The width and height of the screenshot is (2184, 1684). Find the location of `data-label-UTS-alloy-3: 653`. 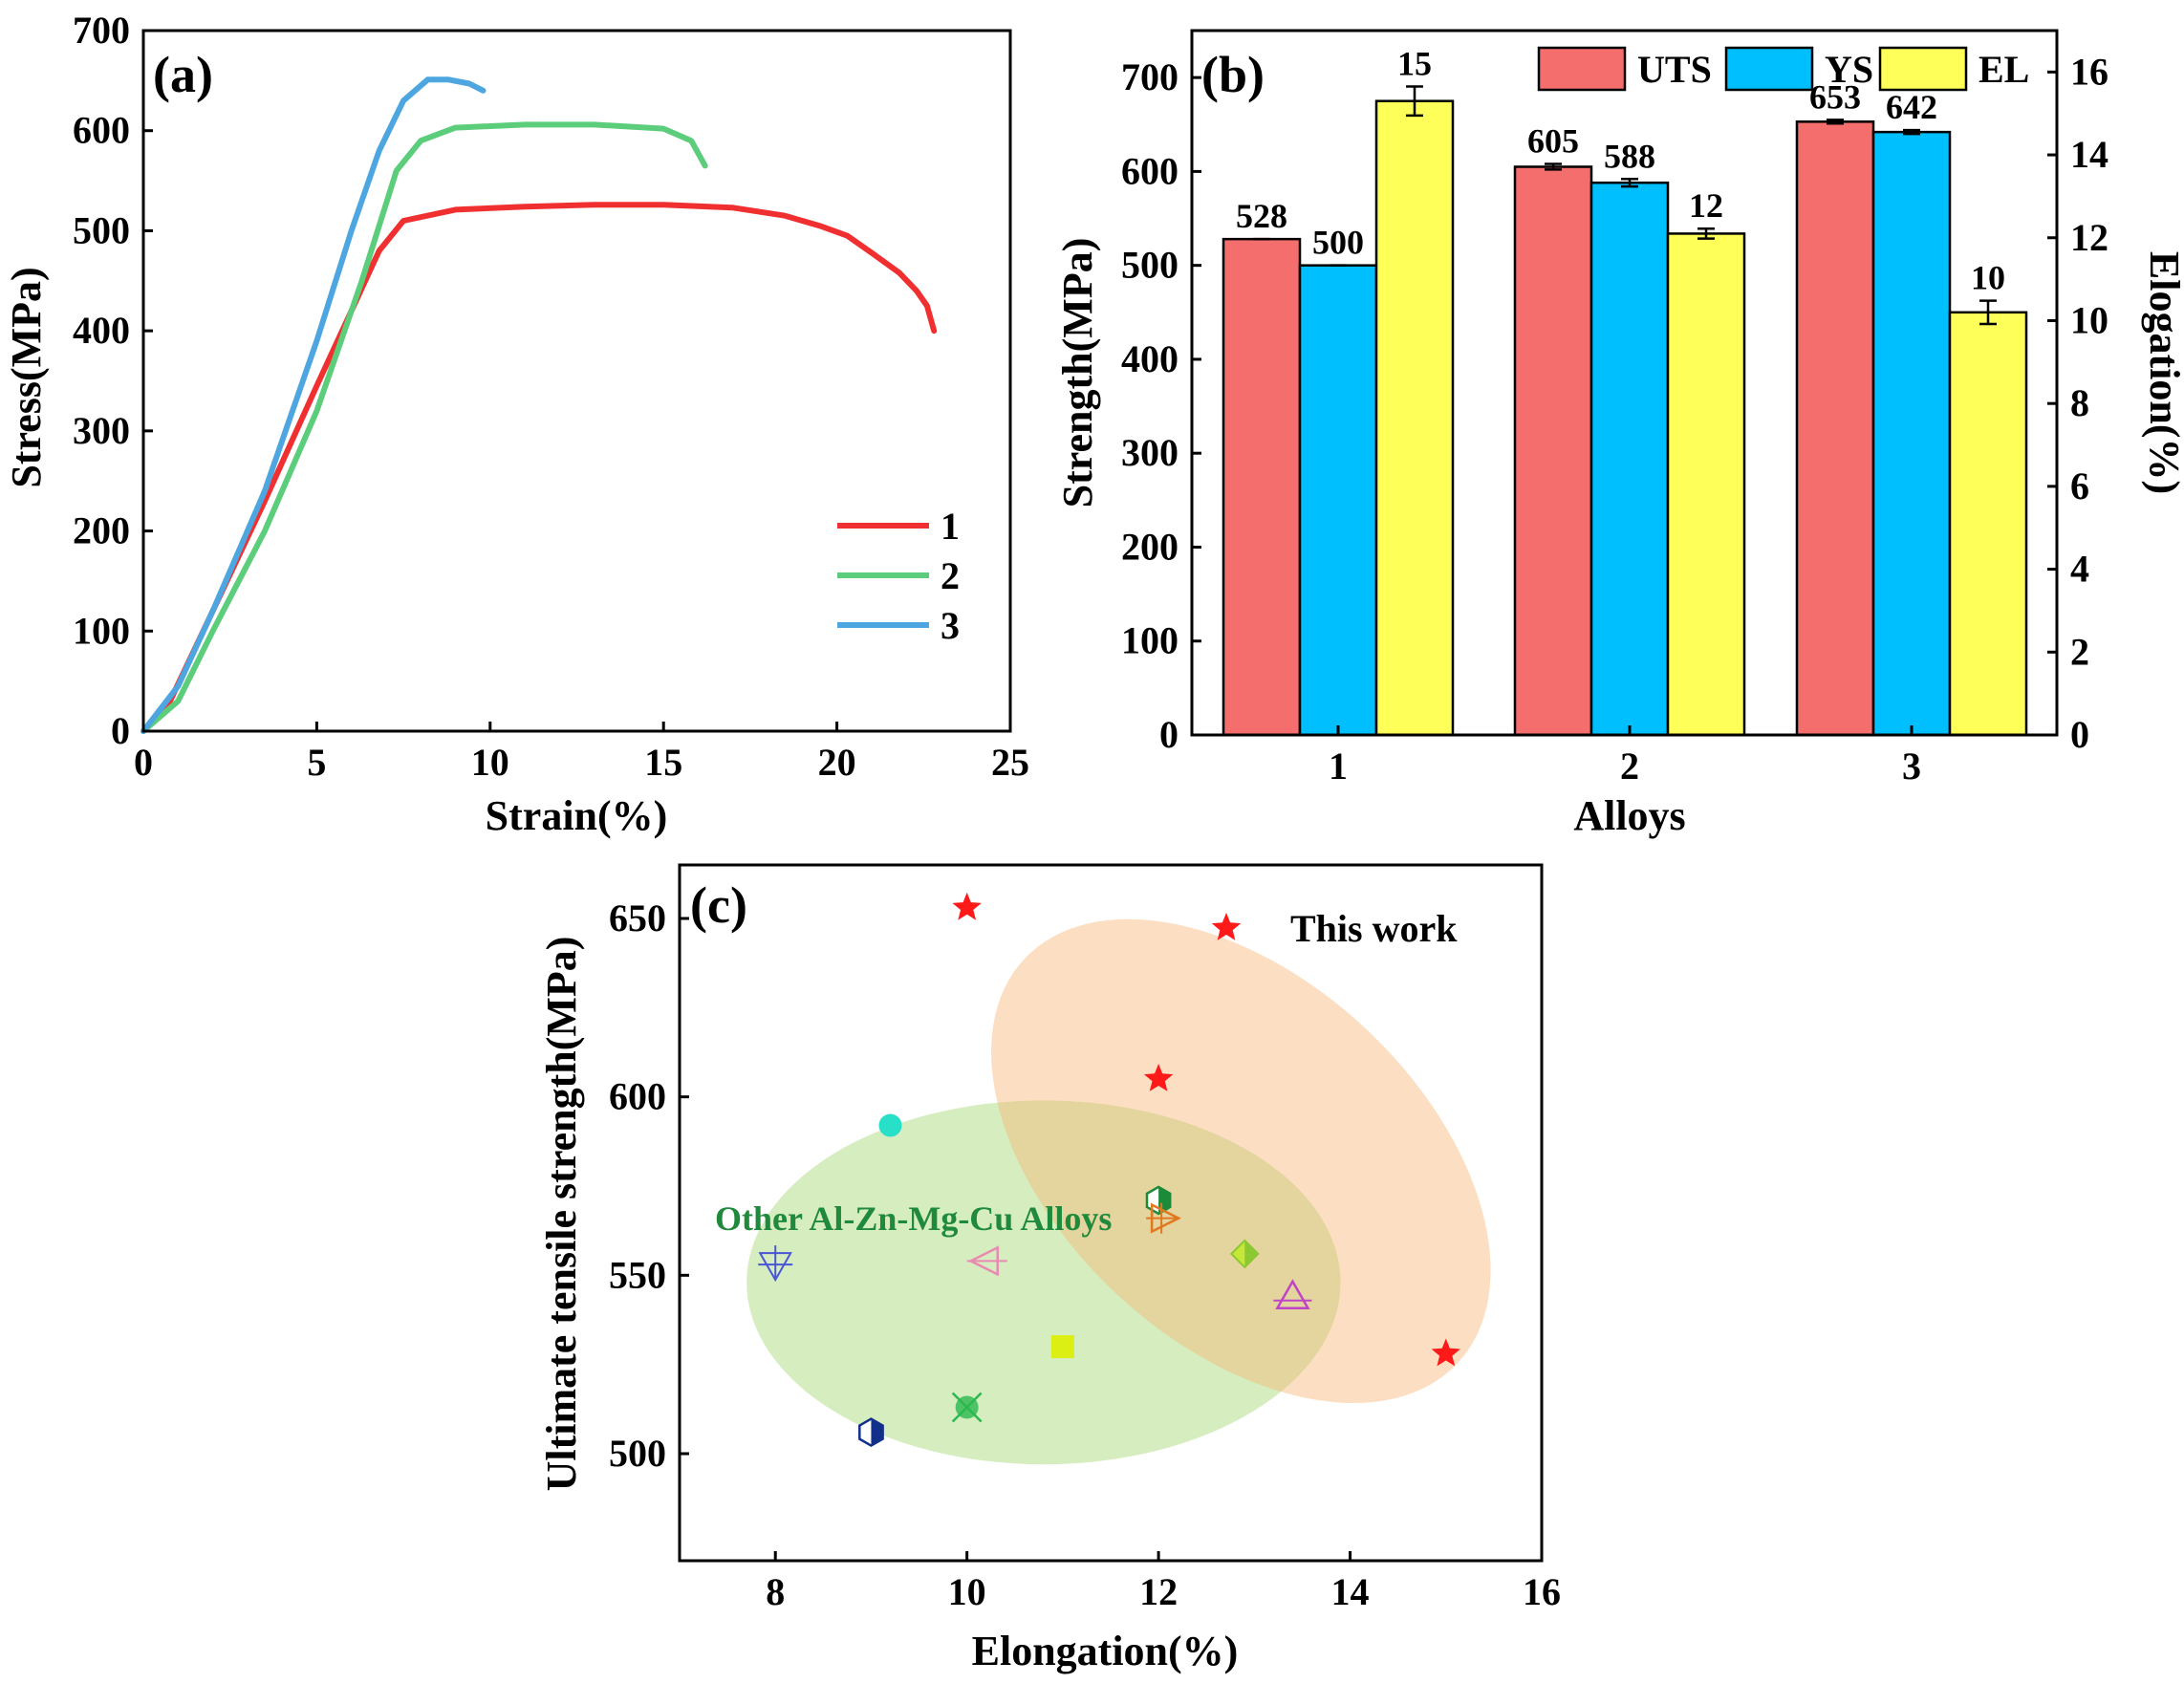

data-label-UTS-alloy-3: 653 is located at coordinates (1835, 97).